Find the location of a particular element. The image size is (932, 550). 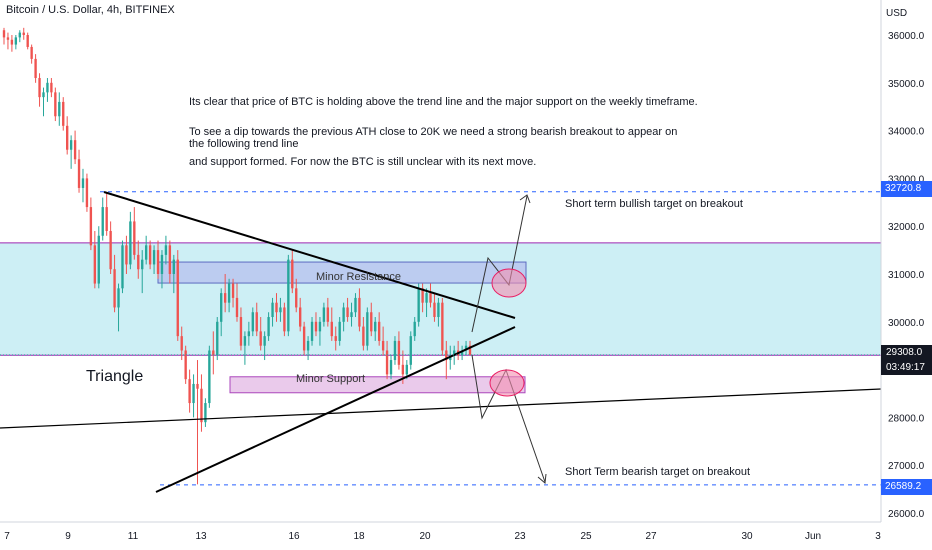

bullish-price-tag: 32720.8 is located at coordinates (906, 189).